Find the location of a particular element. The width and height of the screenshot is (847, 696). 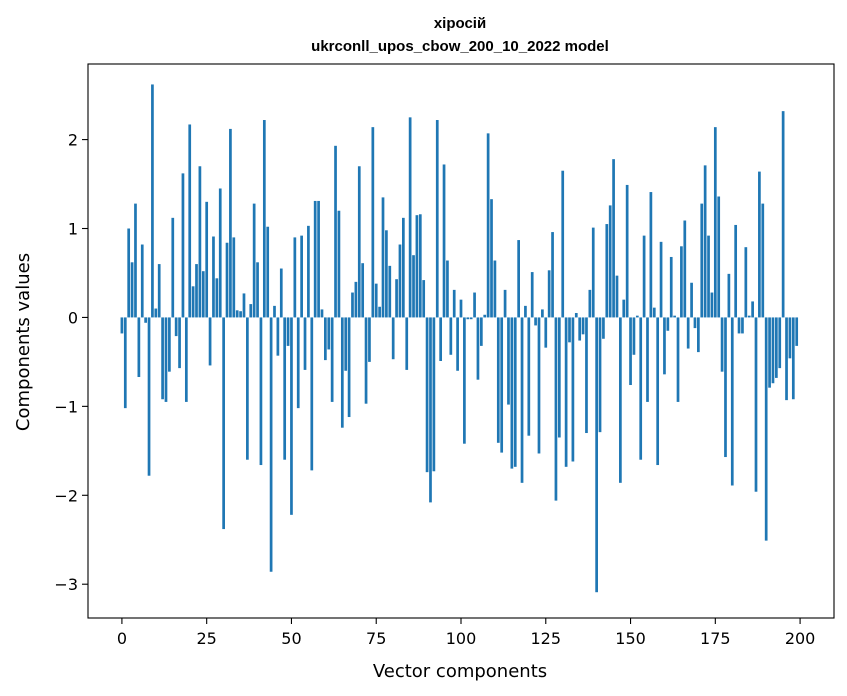

x-tick-label: 175 is located at coordinates (715, 638).